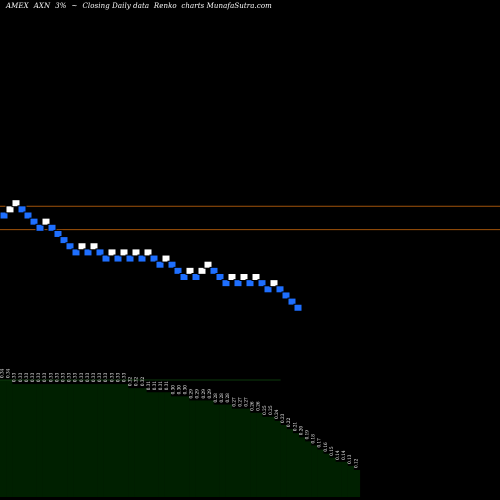  What do you see at coordinates (355, 463) in the screenshot?
I see `volume-value-label: 0.12` at bounding box center [355, 463].